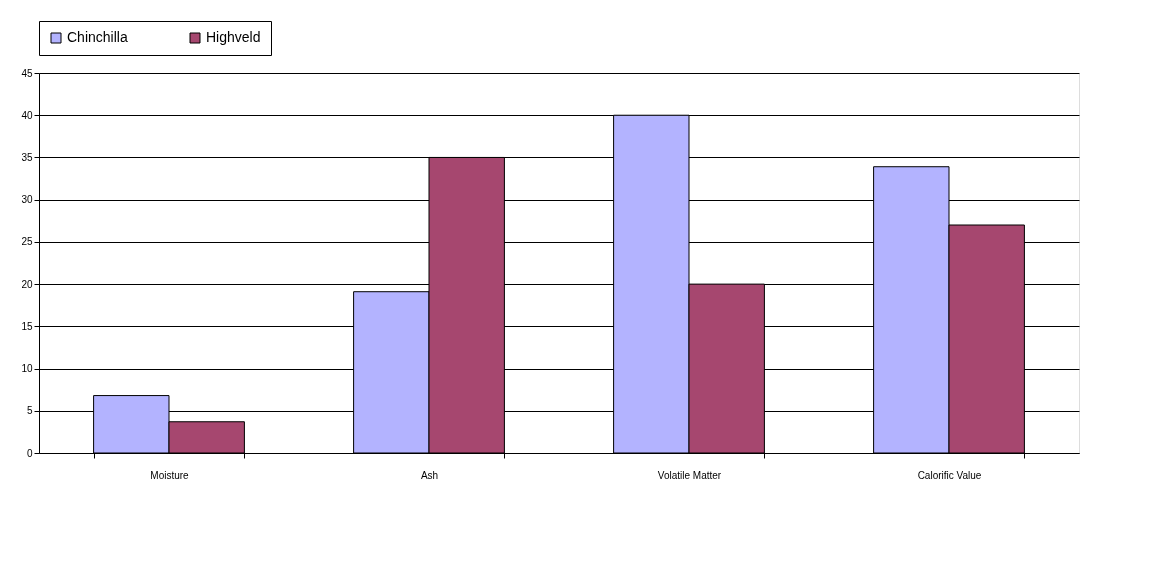 The image size is (1156, 588). Describe the element at coordinates (170, 475) in the screenshot. I see `x-tick-label: Moisture` at that location.